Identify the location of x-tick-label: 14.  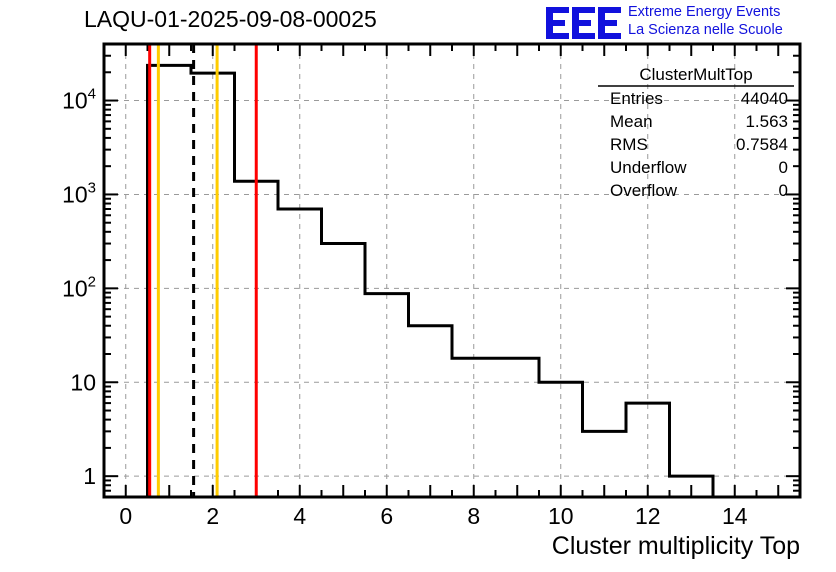
(735, 516).